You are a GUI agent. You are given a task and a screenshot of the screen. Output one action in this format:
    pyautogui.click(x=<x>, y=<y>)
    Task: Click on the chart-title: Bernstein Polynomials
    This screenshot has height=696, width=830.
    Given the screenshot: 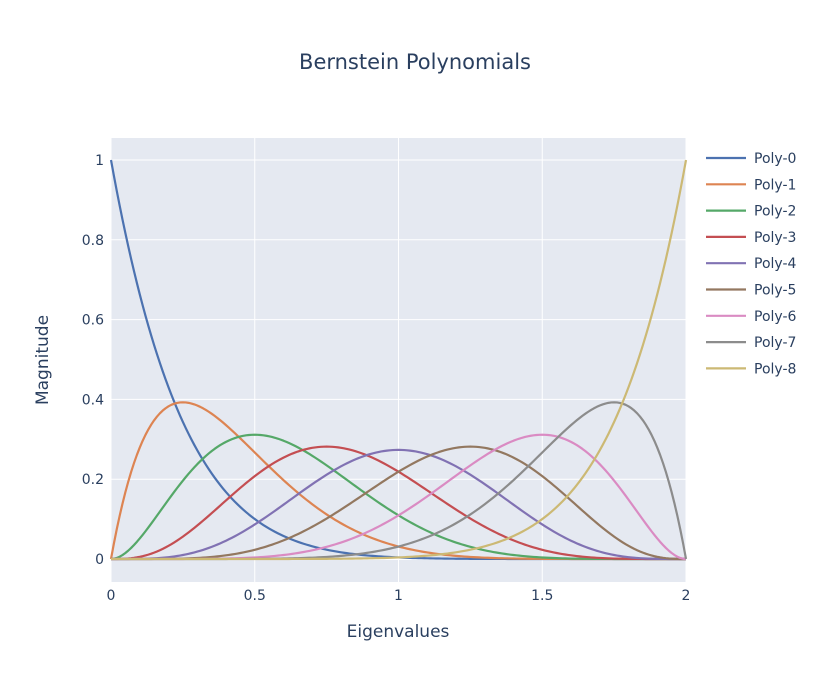 What is the action you would take?
    pyautogui.click(x=415, y=62)
    